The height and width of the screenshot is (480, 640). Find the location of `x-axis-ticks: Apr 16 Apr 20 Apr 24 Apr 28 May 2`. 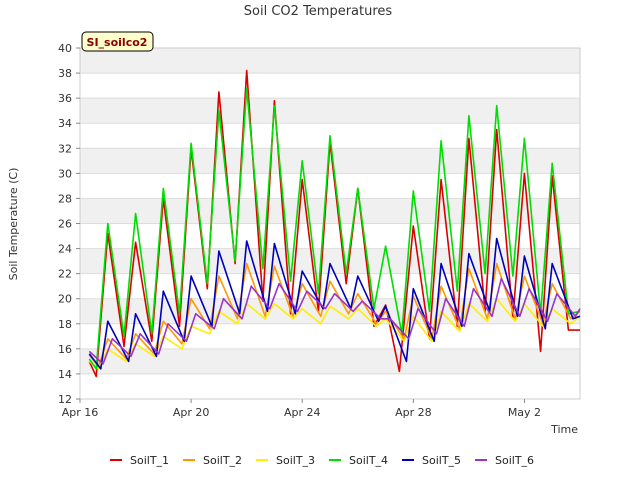

x-axis-ticks: Apr 16 Apr 20 Apr 24 Apr 28 May 2 is located at coordinates (301, 409).